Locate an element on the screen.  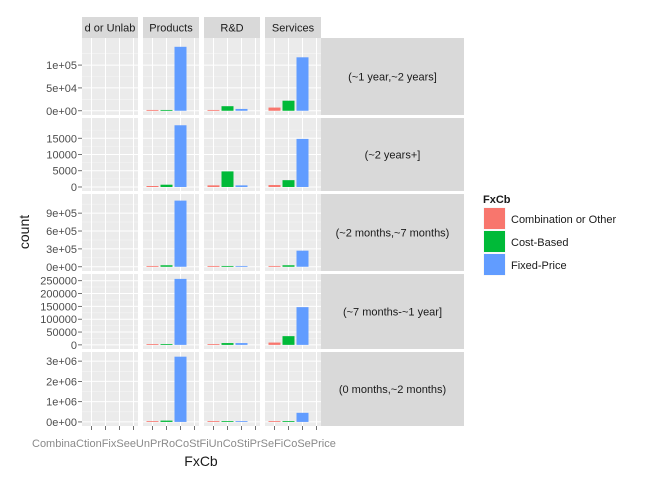
y-tick-label: 100000 is located at coordinates (58, 320).